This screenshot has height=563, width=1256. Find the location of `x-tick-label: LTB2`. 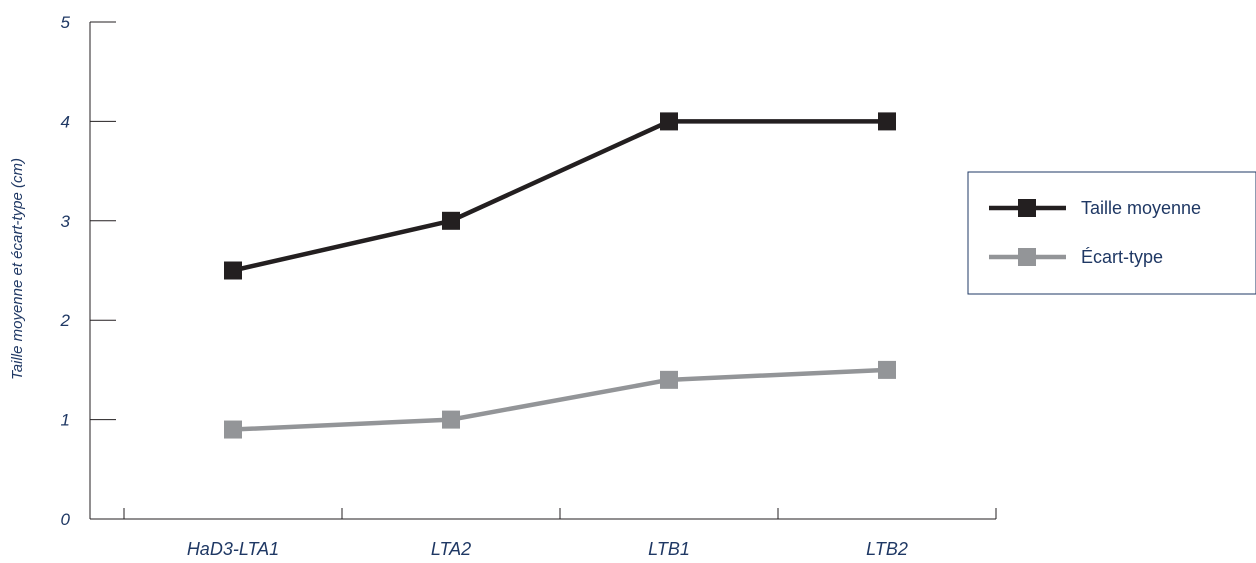

x-tick-label: LTB2 is located at coordinates (887, 549).